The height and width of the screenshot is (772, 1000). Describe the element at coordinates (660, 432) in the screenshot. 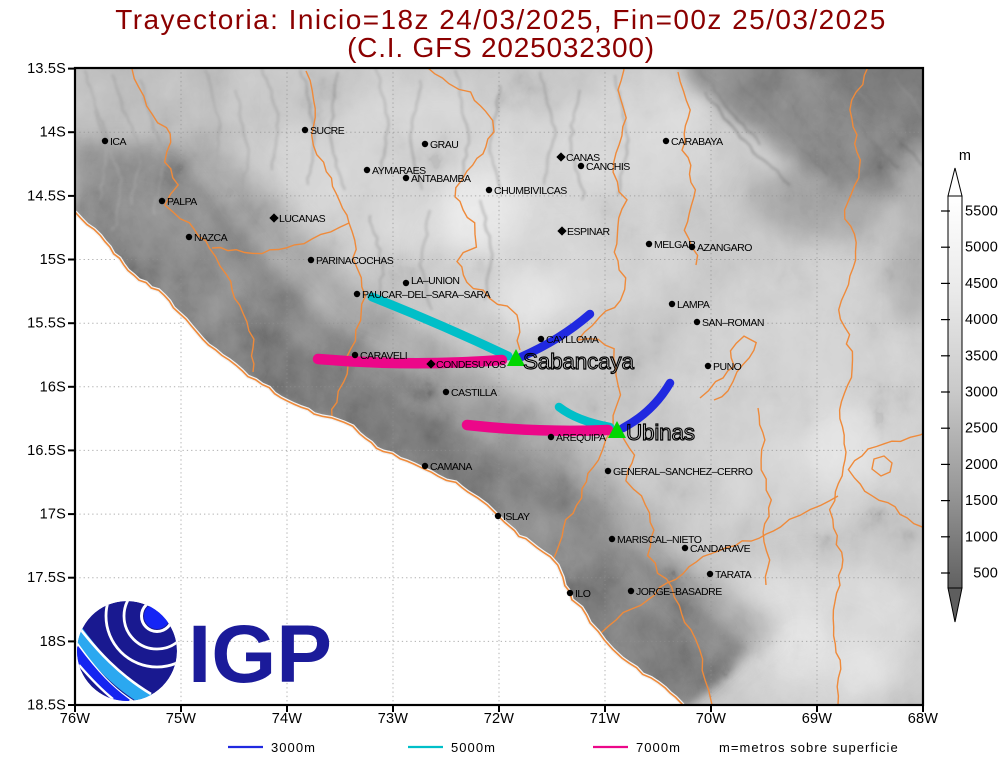

I see `svg-text: Ubinas` at that location.